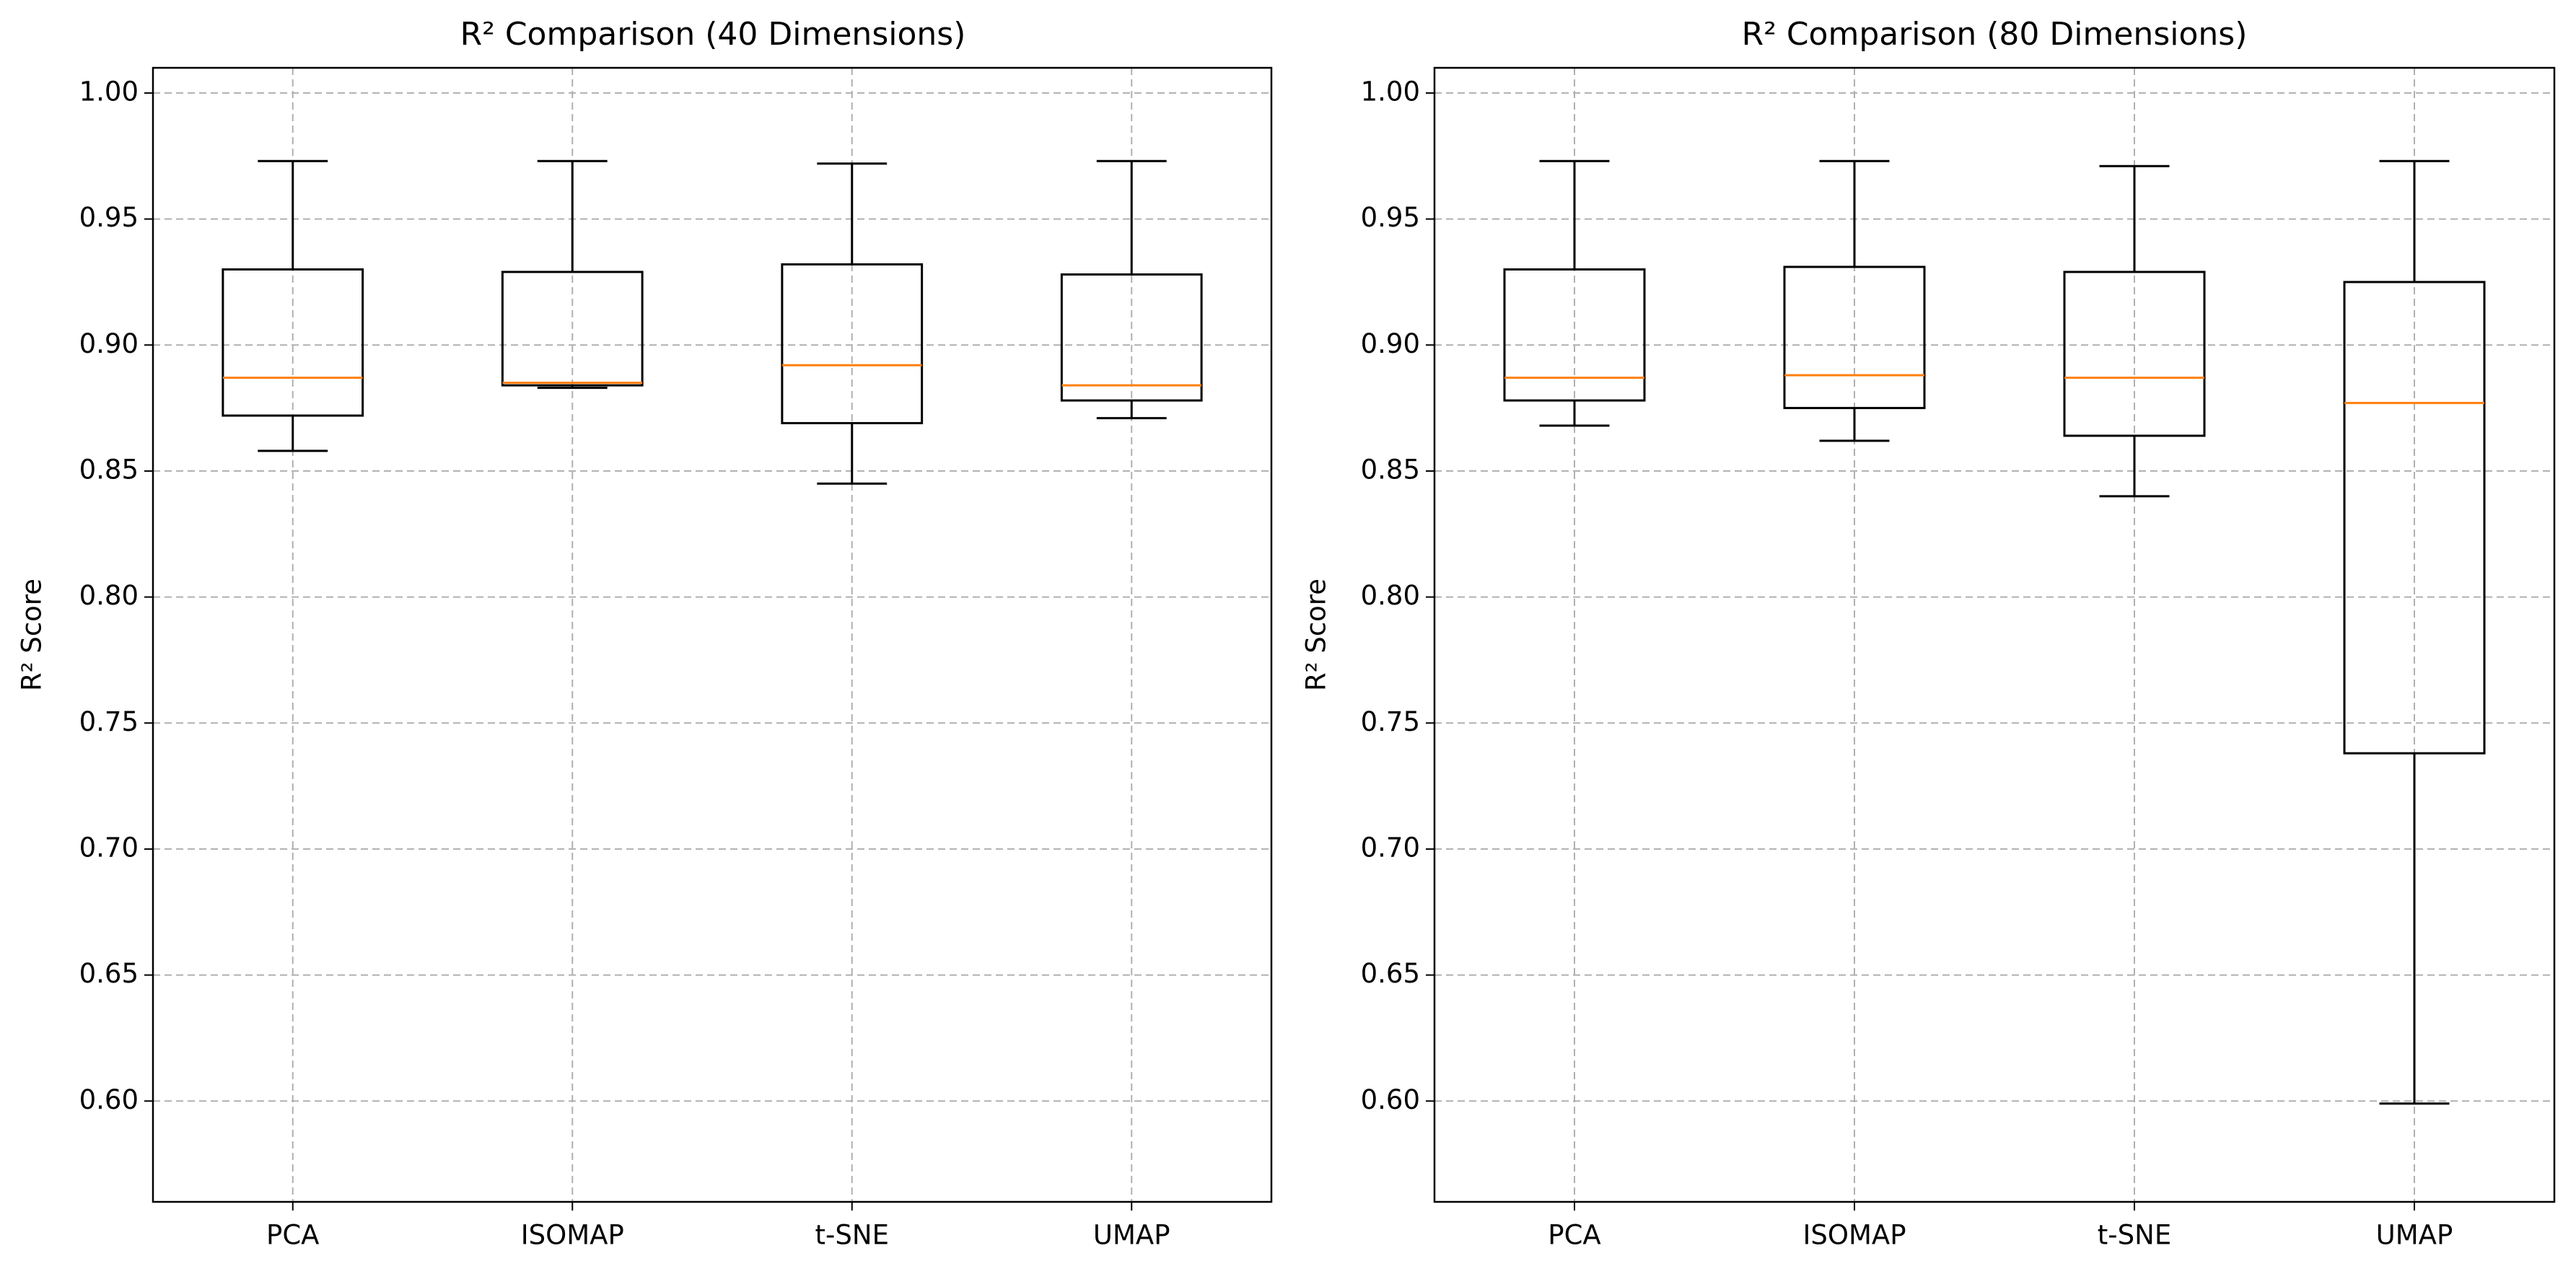 Image resolution: width=2576 pixels, height=1274 pixels. What do you see at coordinates (32, 635) in the screenshot?
I see `y-axis-label-left: R² Score` at bounding box center [32, 635].